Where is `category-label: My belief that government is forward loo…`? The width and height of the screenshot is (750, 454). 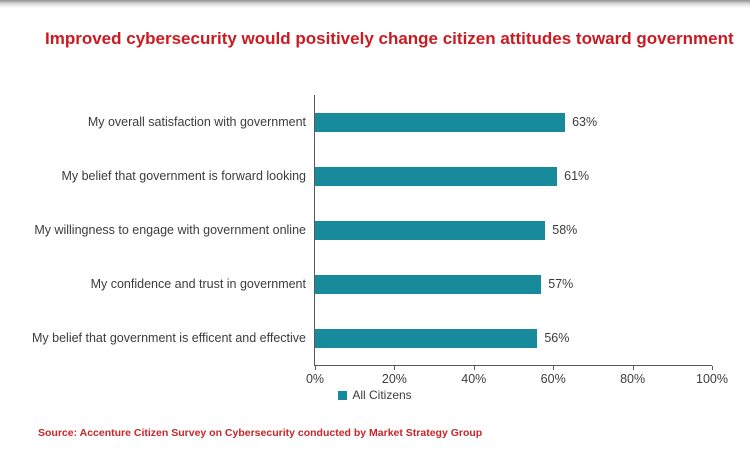
category-label: My belief that government is forward loo… is located at coordinates (183, 176).